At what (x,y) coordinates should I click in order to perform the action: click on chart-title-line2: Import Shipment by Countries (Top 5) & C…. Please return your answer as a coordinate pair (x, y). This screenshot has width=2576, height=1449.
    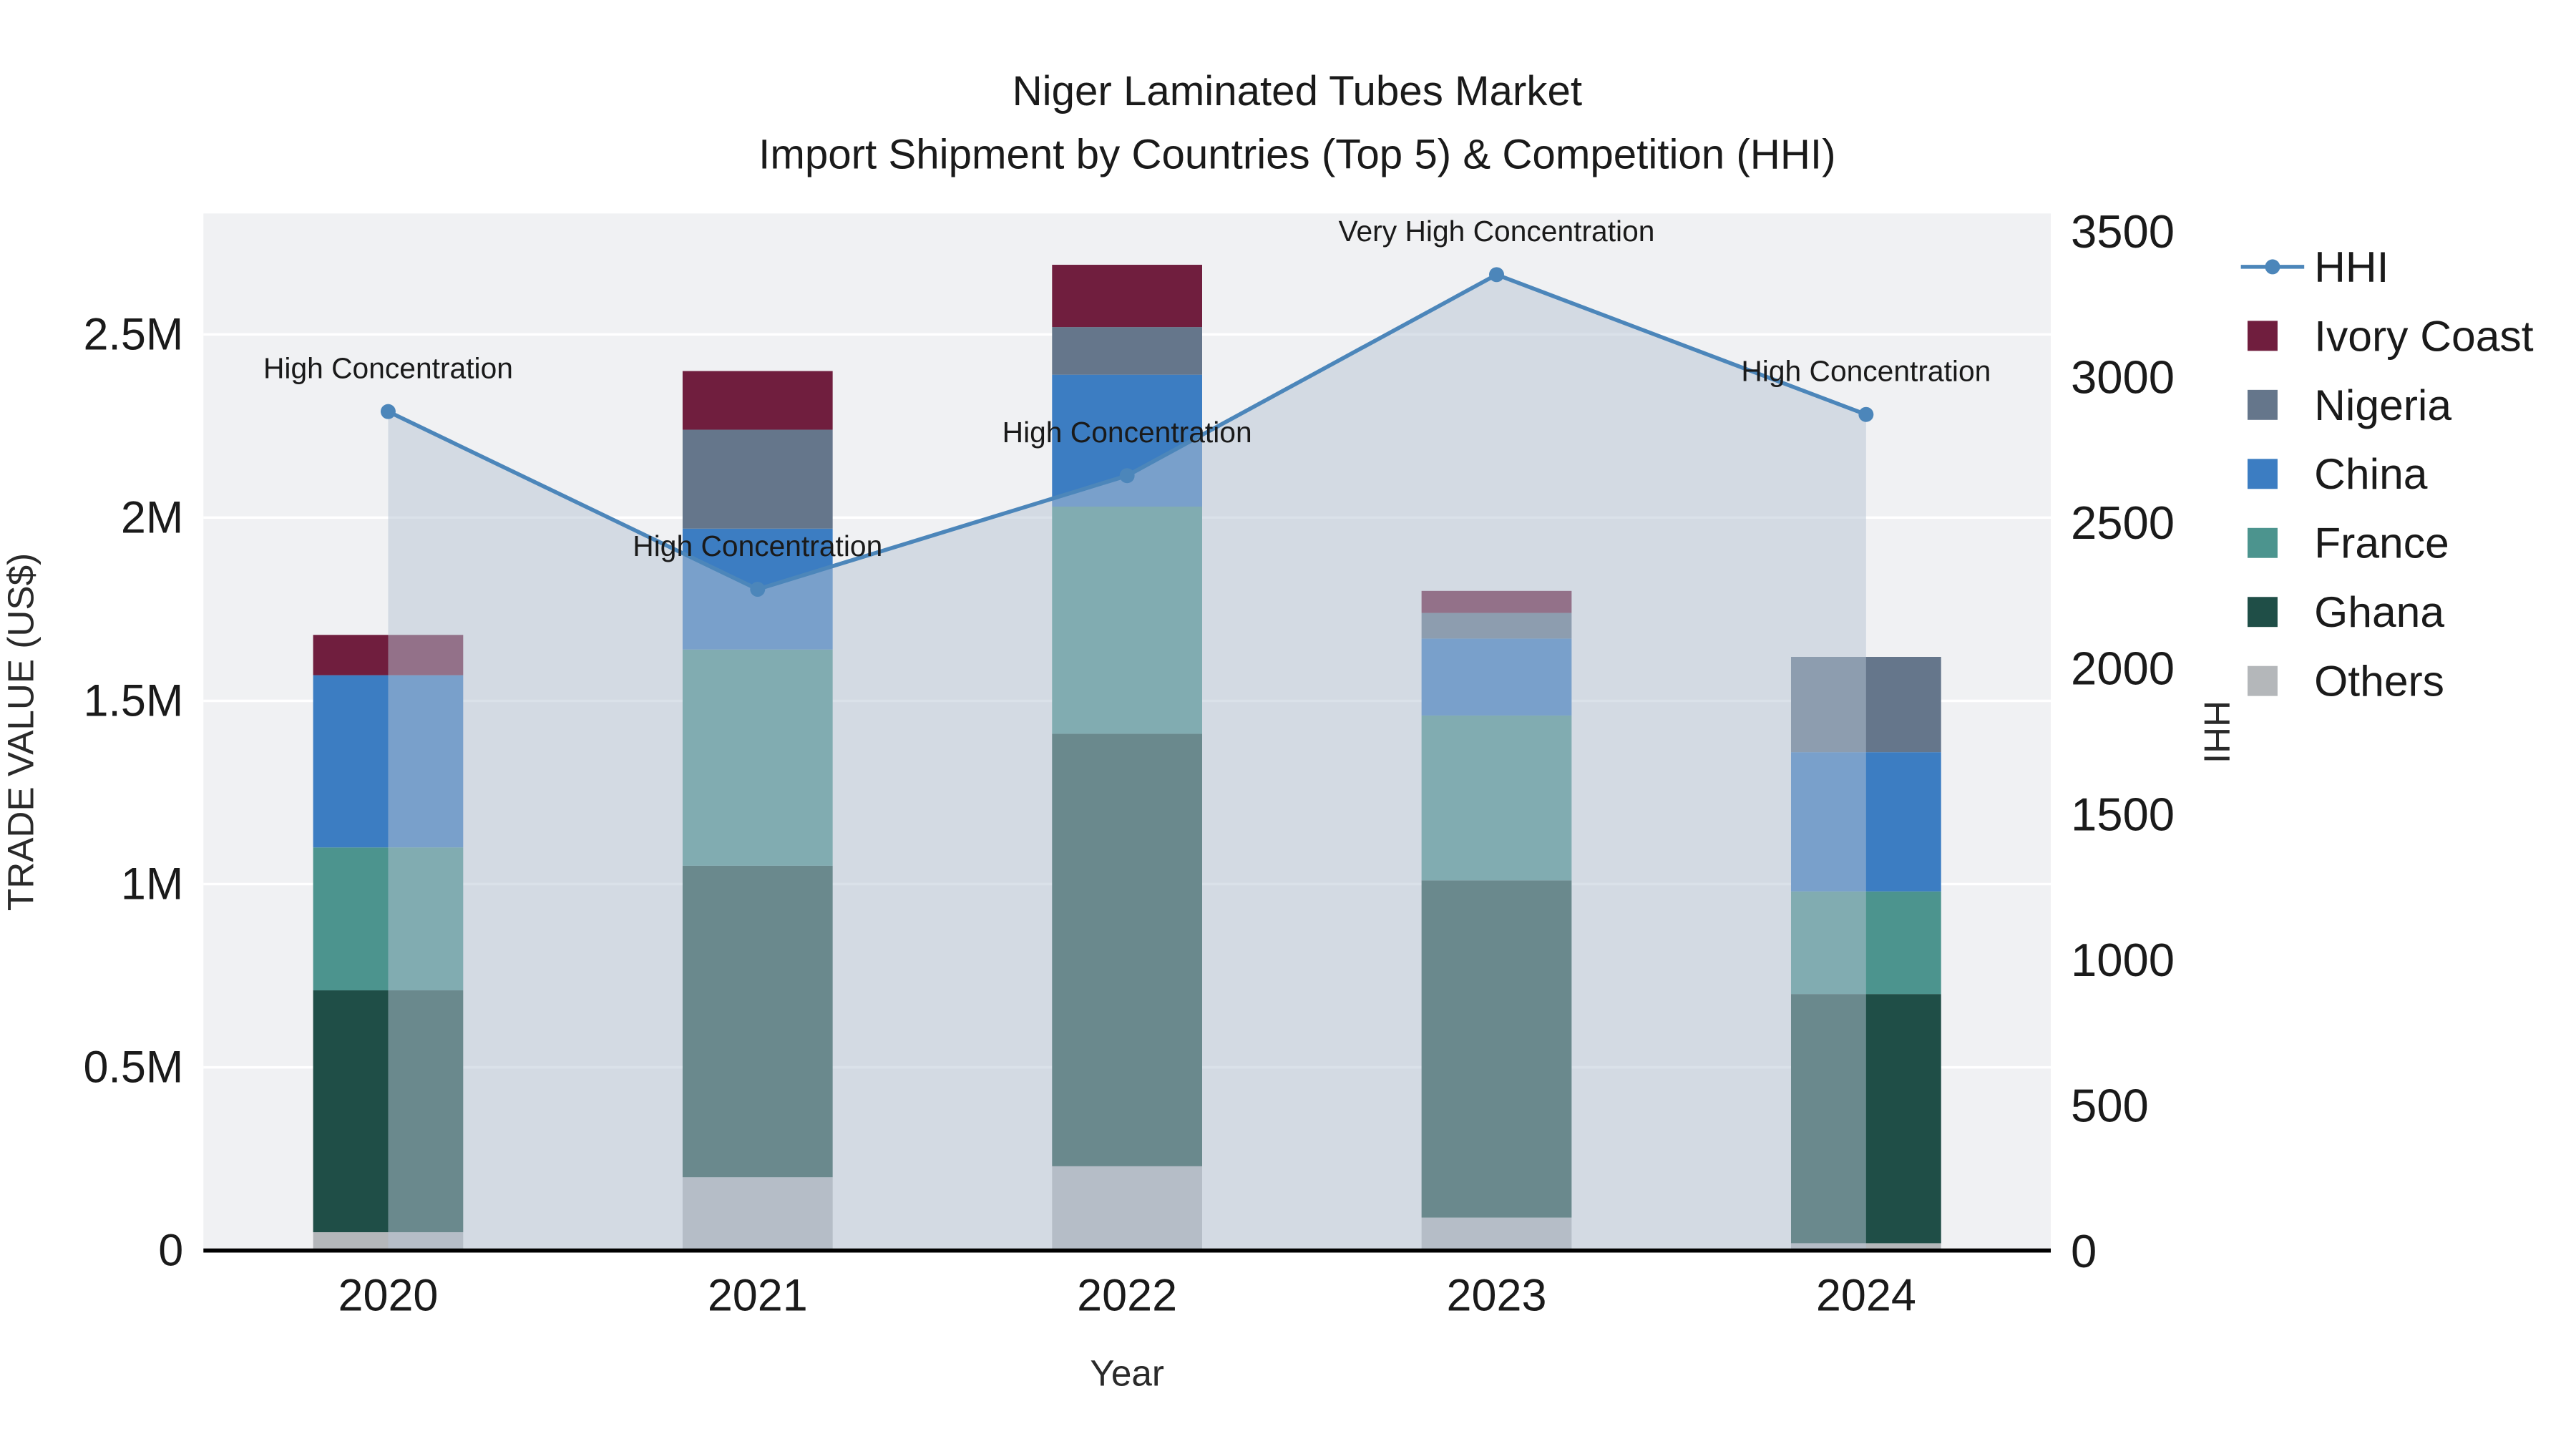
    Looking at the image, I should click on (1296, 154).